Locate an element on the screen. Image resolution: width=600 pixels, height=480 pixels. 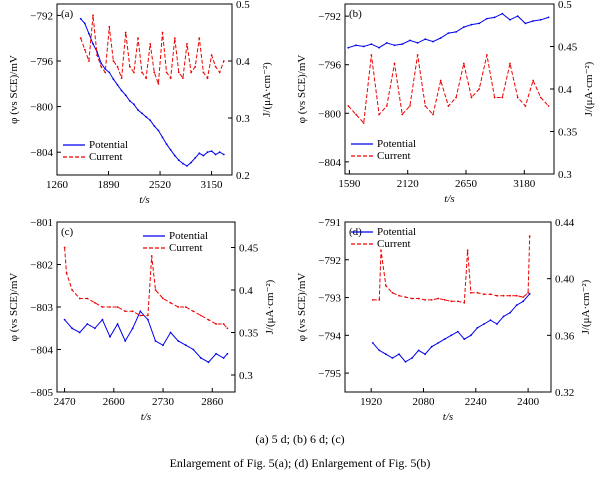
y-left-tick-label: −792 is located at coordinates (329, 261).